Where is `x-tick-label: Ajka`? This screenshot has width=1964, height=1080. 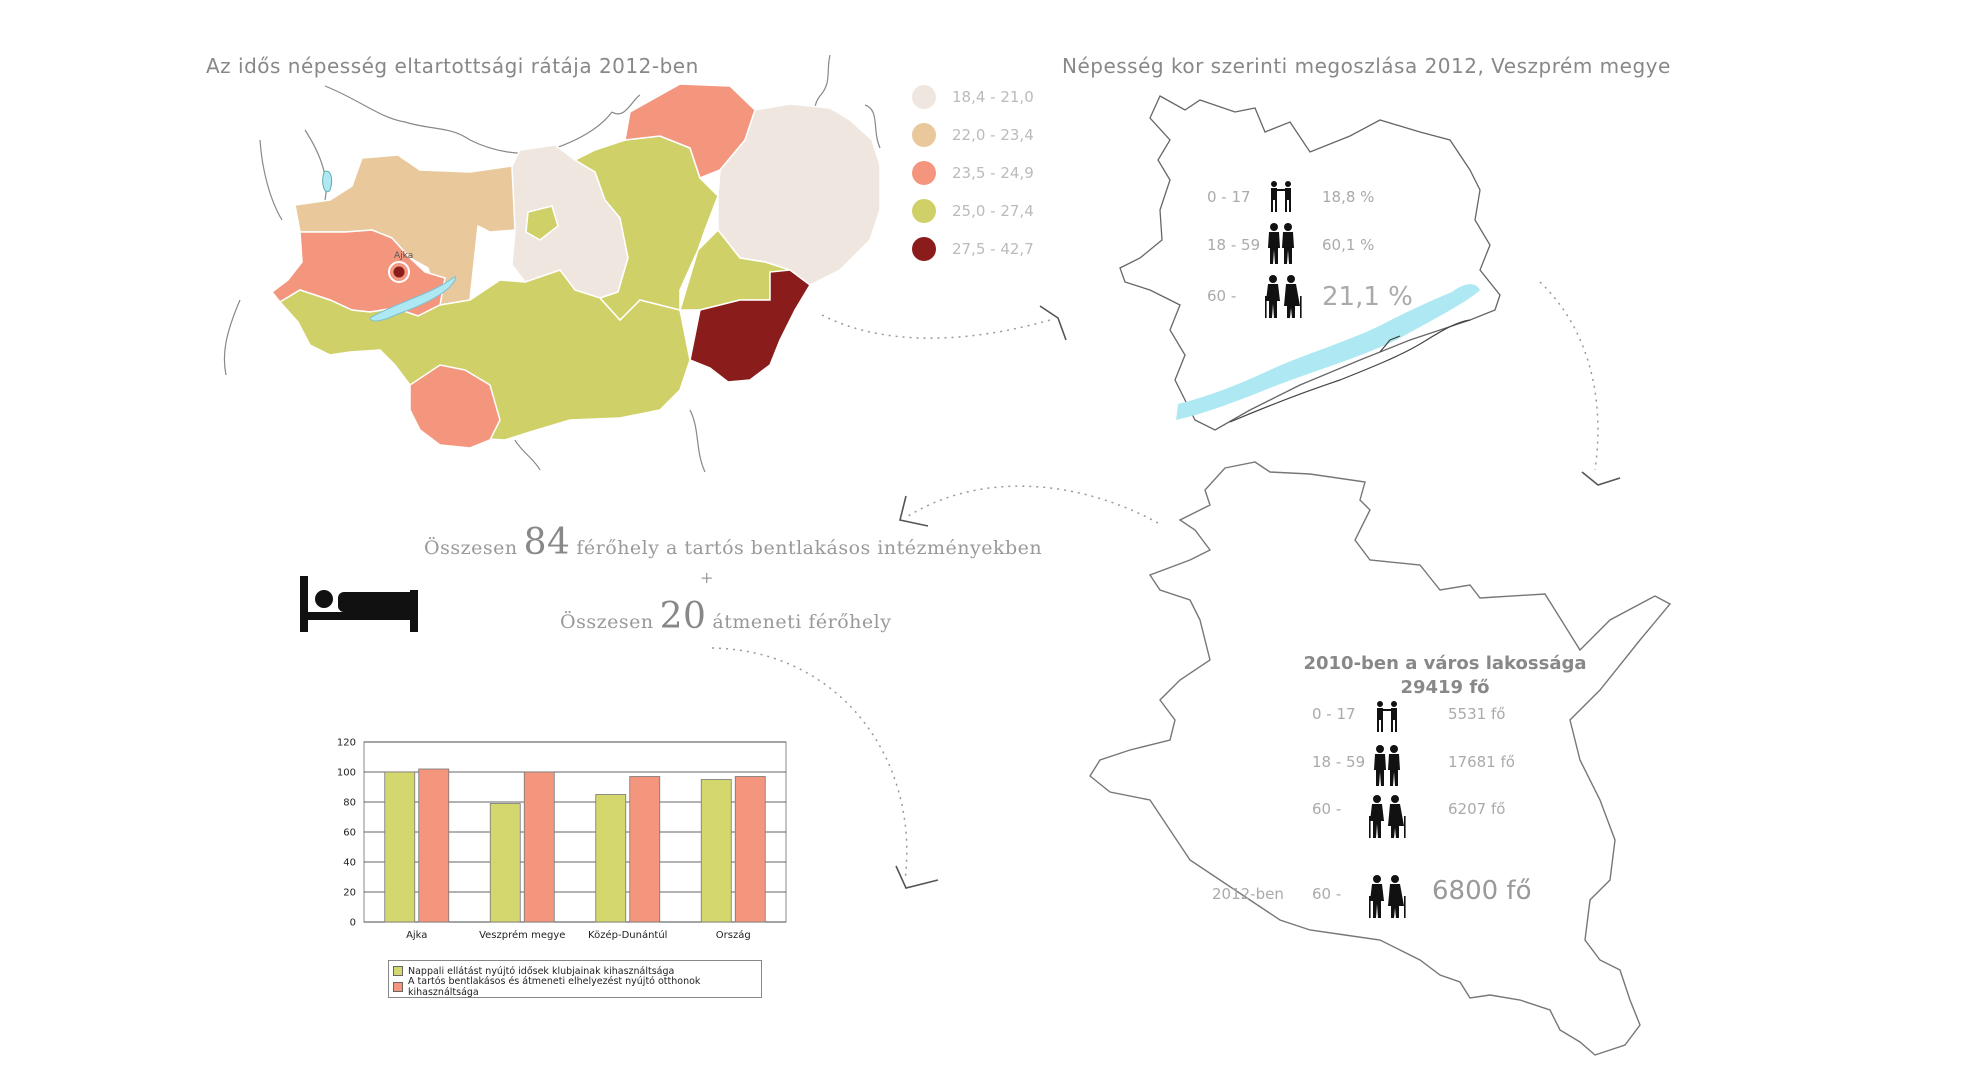
x-tick-label: Ajka is located at coordinates (416, 935).